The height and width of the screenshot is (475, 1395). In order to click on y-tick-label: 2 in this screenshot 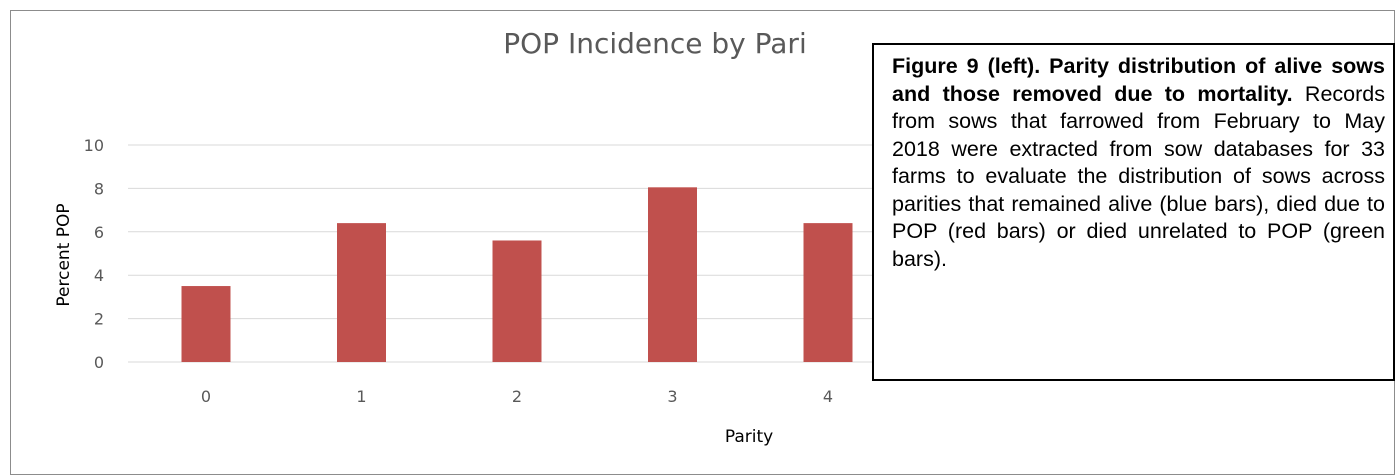, I will do `click(99, 319)`.